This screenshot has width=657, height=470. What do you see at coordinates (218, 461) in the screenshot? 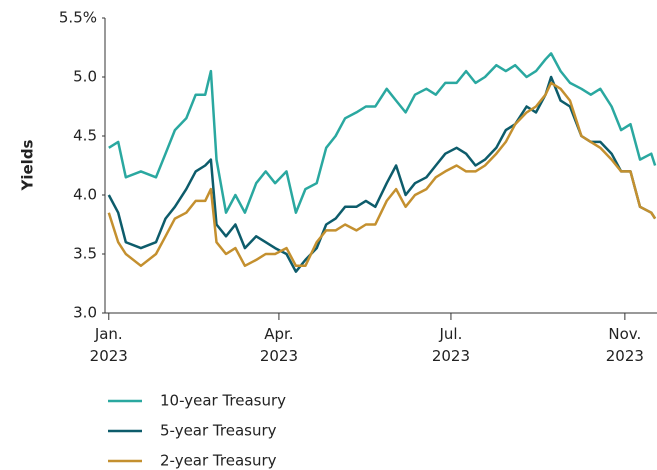
I see `legend-label: 2-year Treasury` at bounding box center [218, 461].